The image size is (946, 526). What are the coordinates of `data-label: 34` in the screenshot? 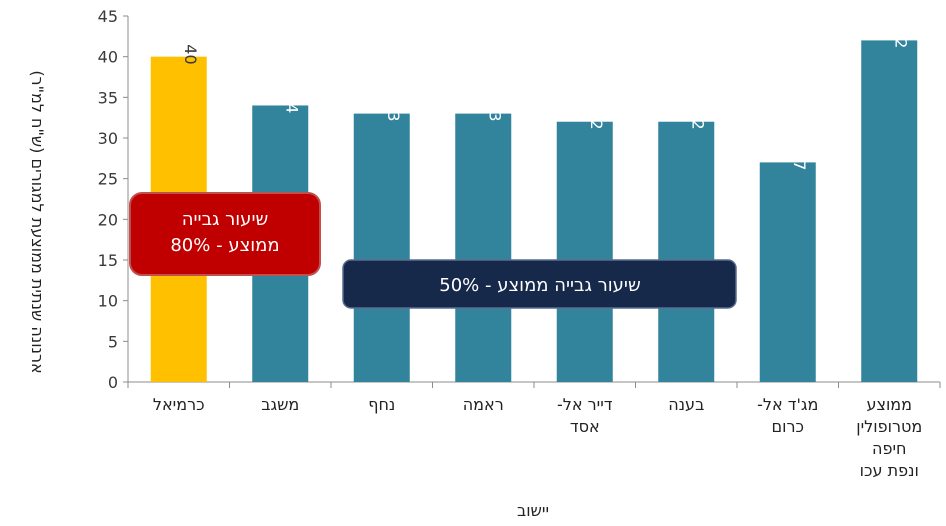 It's located at (291, 103).